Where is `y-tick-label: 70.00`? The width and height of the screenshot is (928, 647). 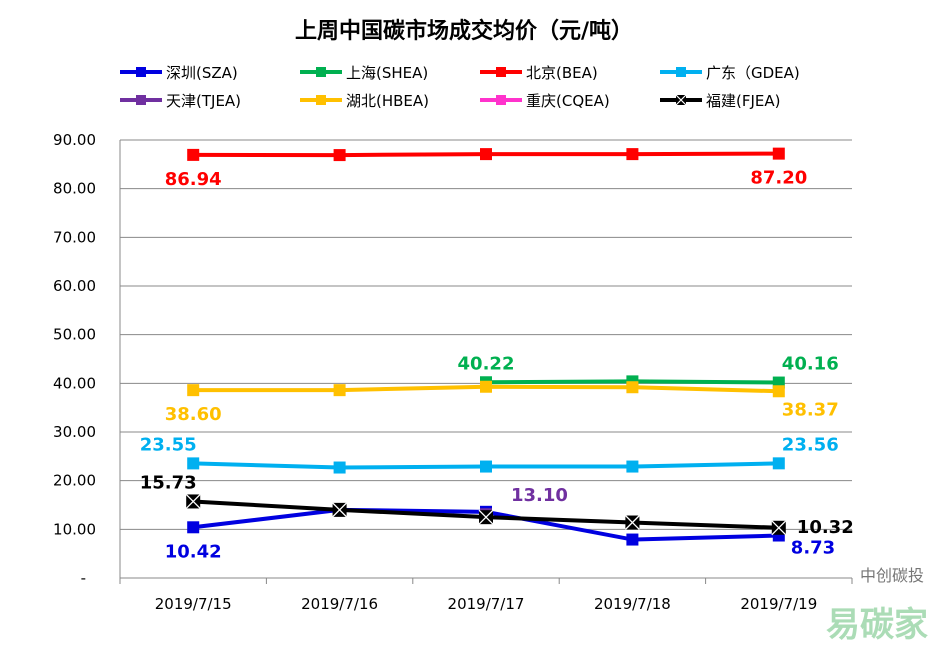
y-tick-label: 70.00 is located at coordinates (74, 237).